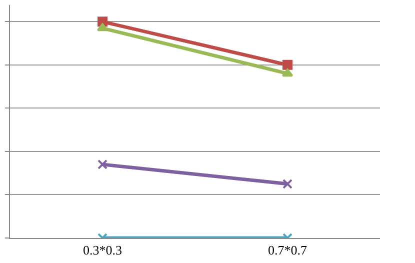 The image size is (415, 263). What do you see at coordinates (288, 250) in the screenshot?
I see `x-tick-label: 0.7*0.7` at bounding box center [288, 250].